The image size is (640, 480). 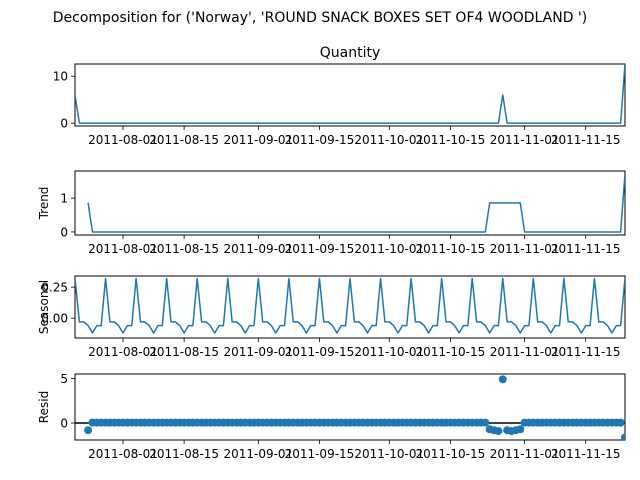 I want to click on series-line-trend, so click(x=356, y=203).